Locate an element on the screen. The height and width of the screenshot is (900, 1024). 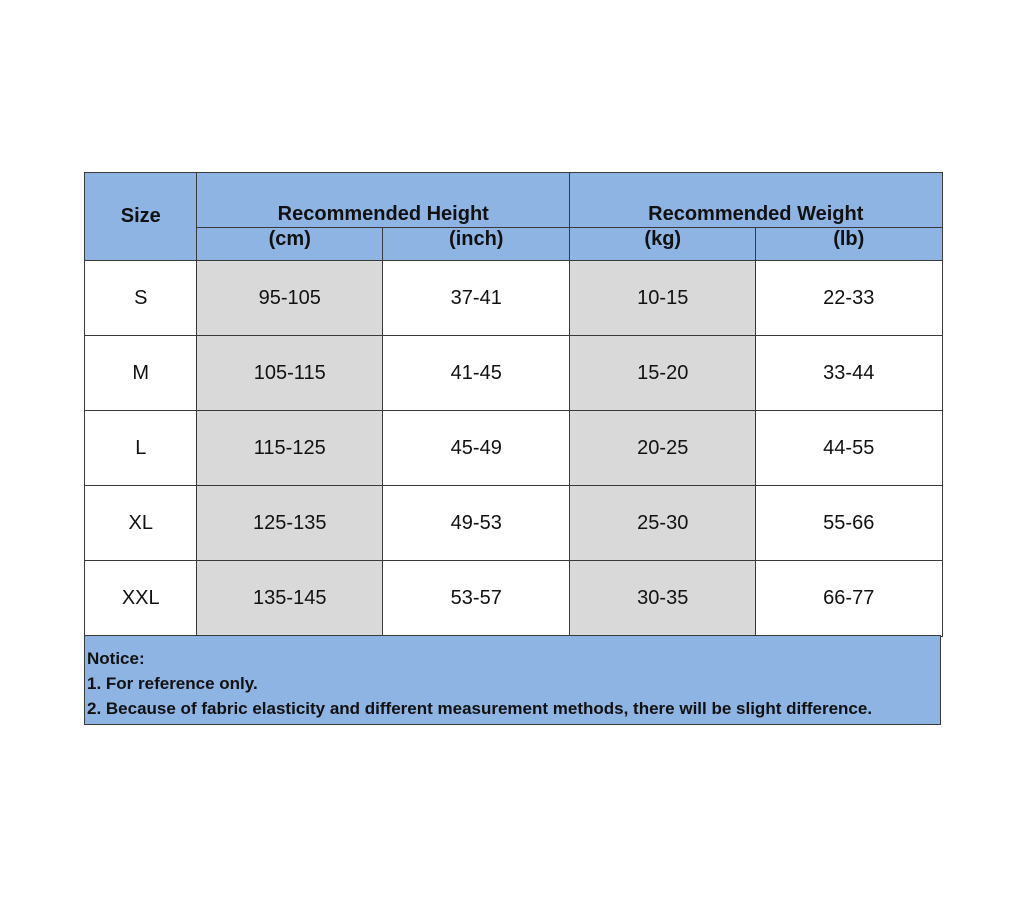
header-unit-text: (kg) is located at coordinates (663, 239).